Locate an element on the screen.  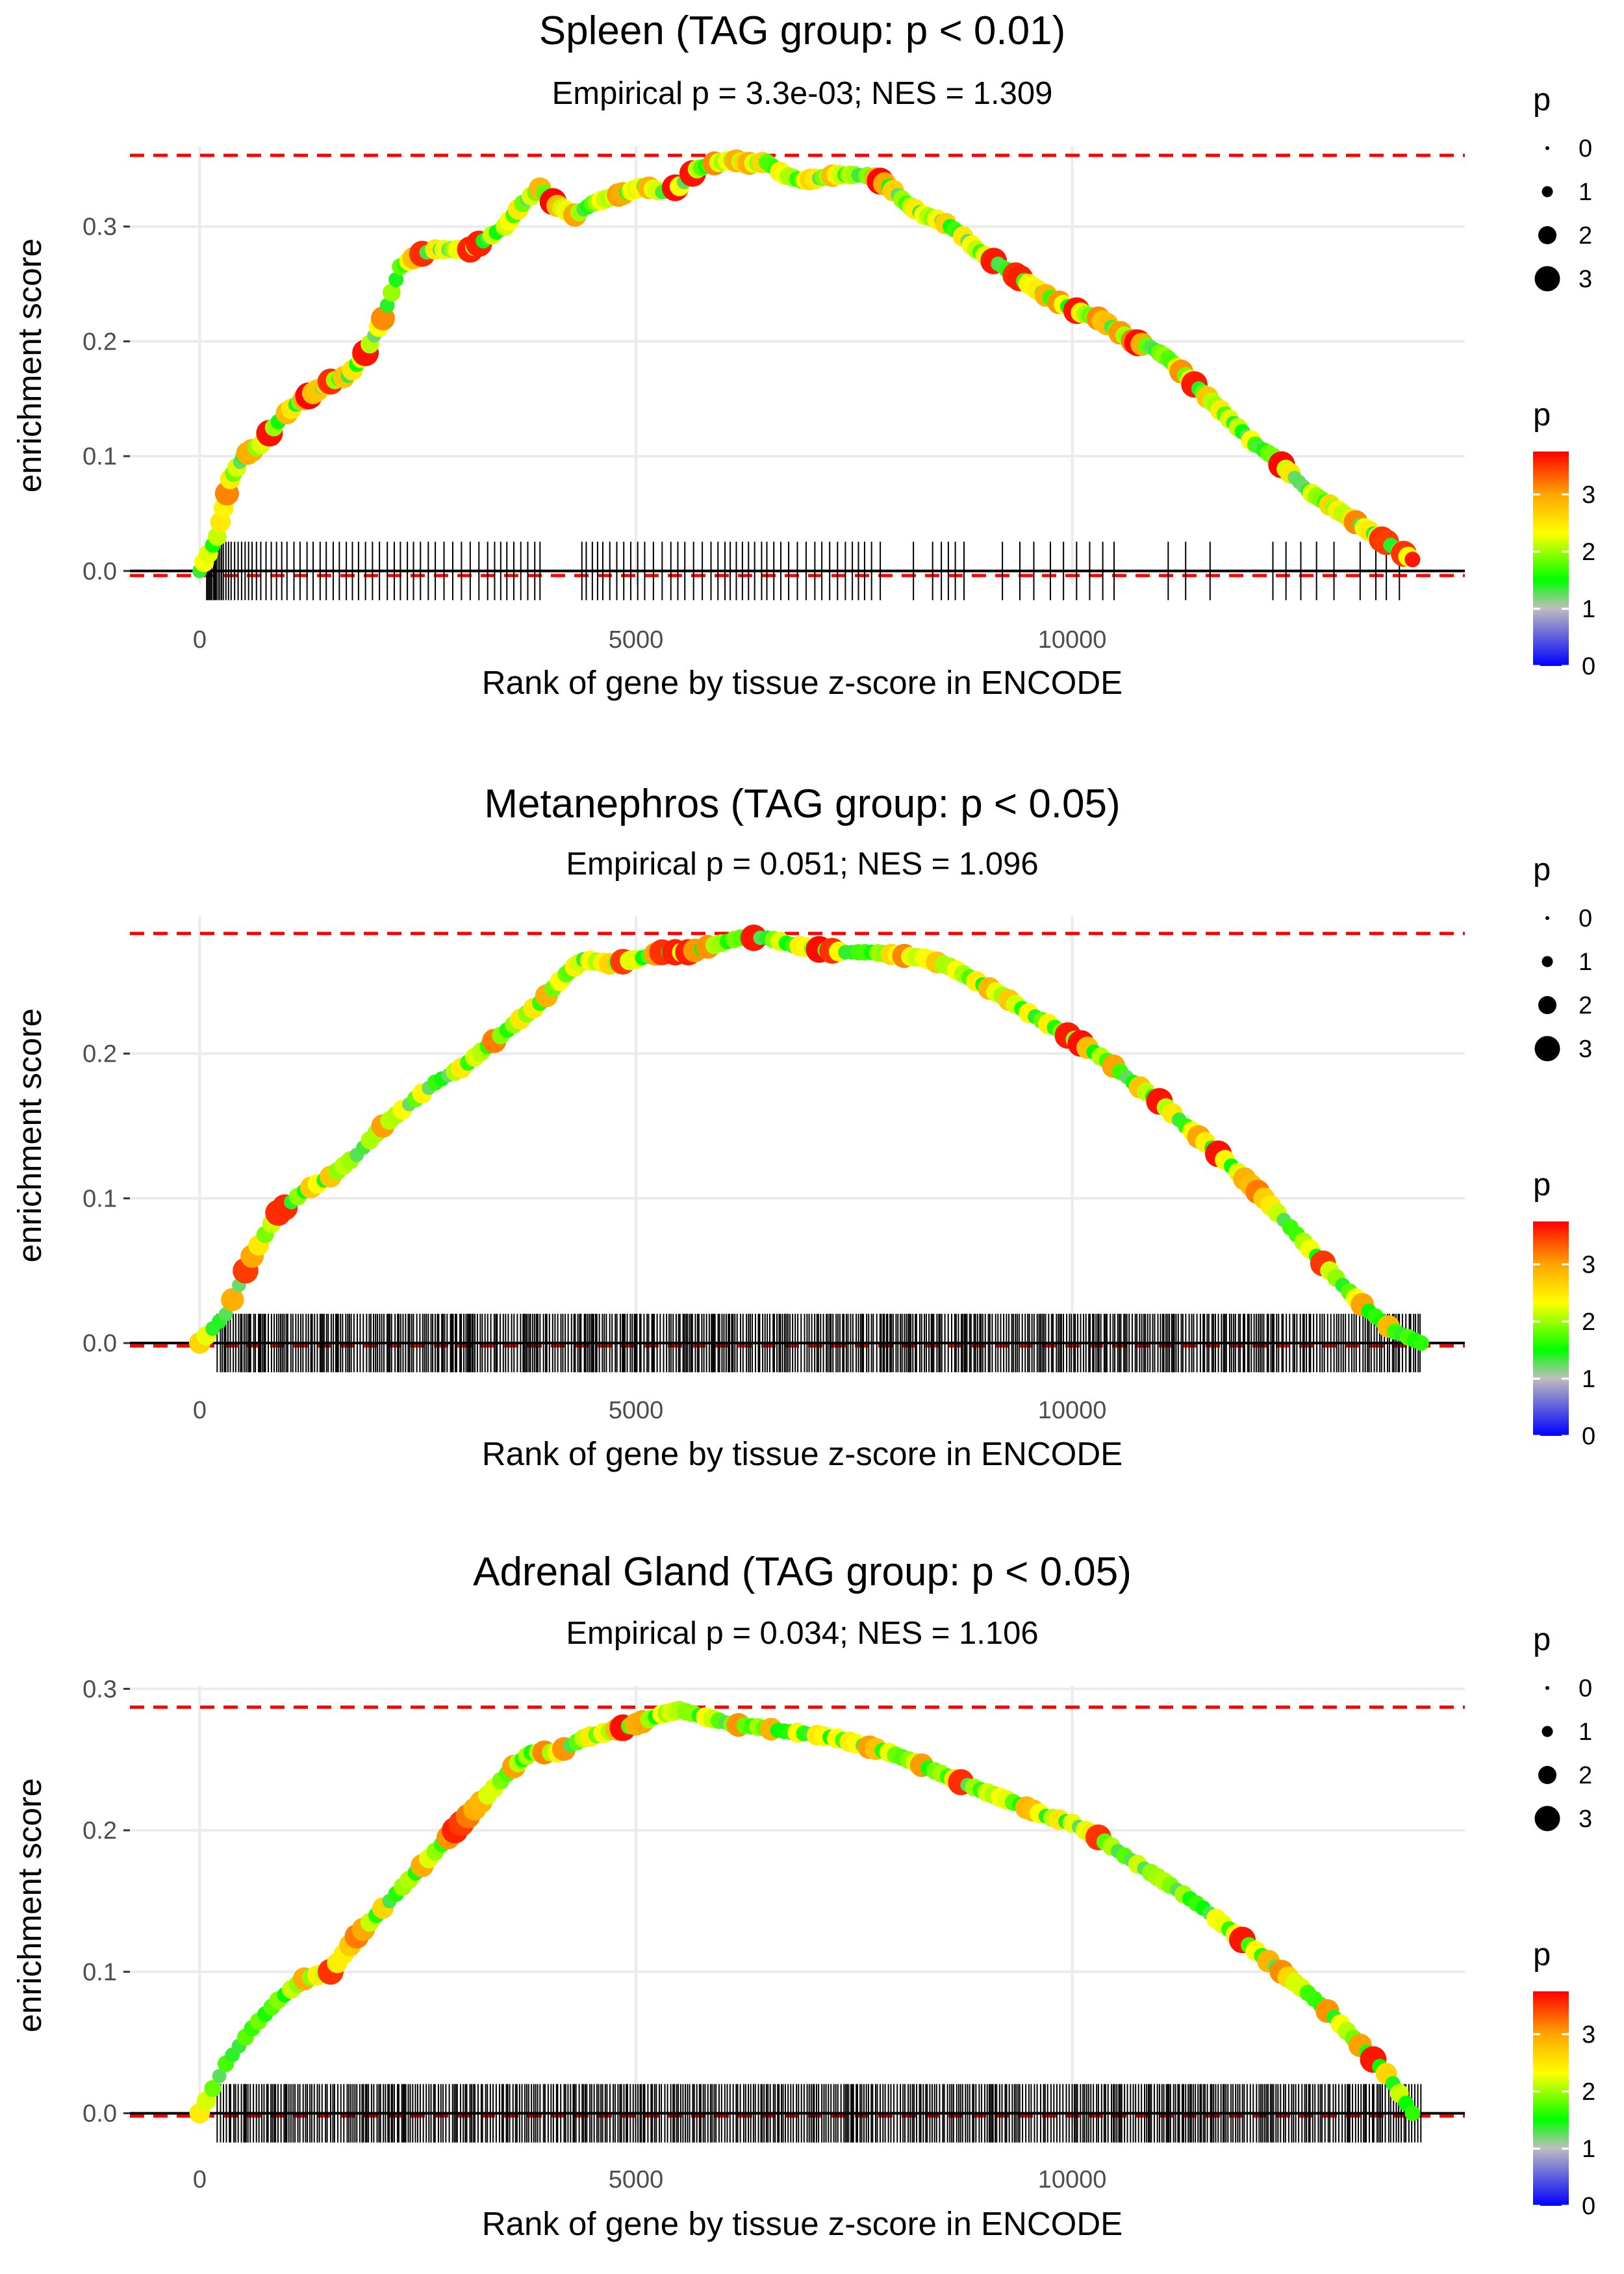
chart-subtitle: Empirical p = 3.3e-03; NES = 1.309 is located at coordinates (802, 93).